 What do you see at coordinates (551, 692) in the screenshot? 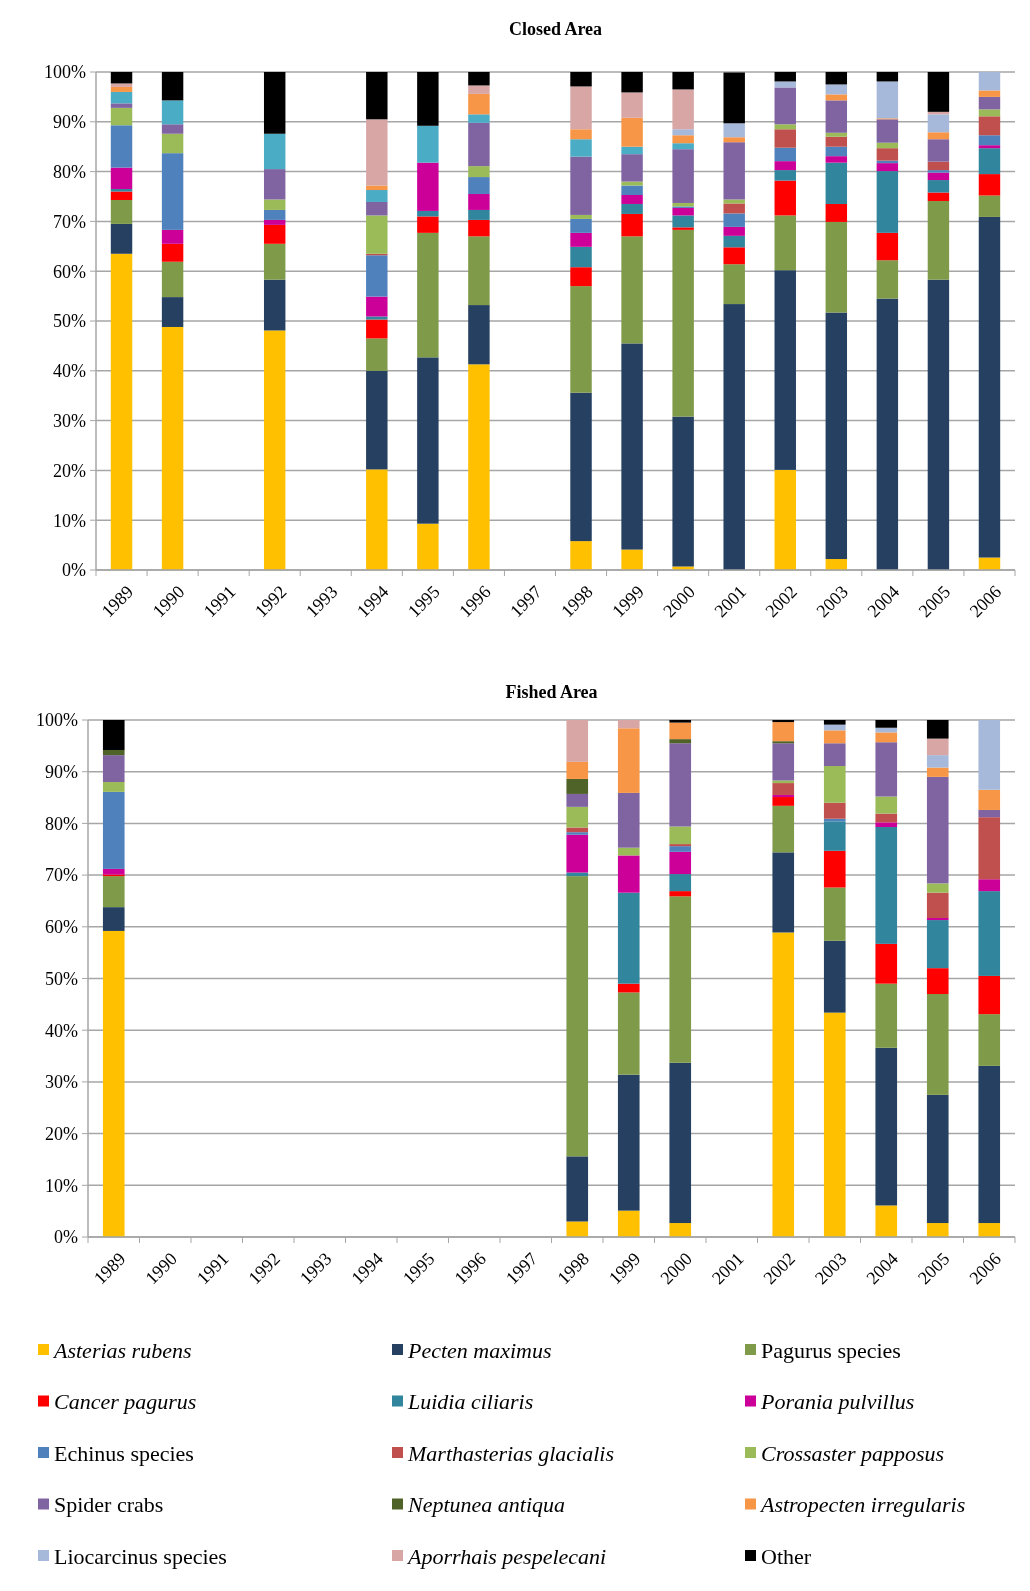
I see `chart-title: Fished Area` at bounding box center [551, 692].